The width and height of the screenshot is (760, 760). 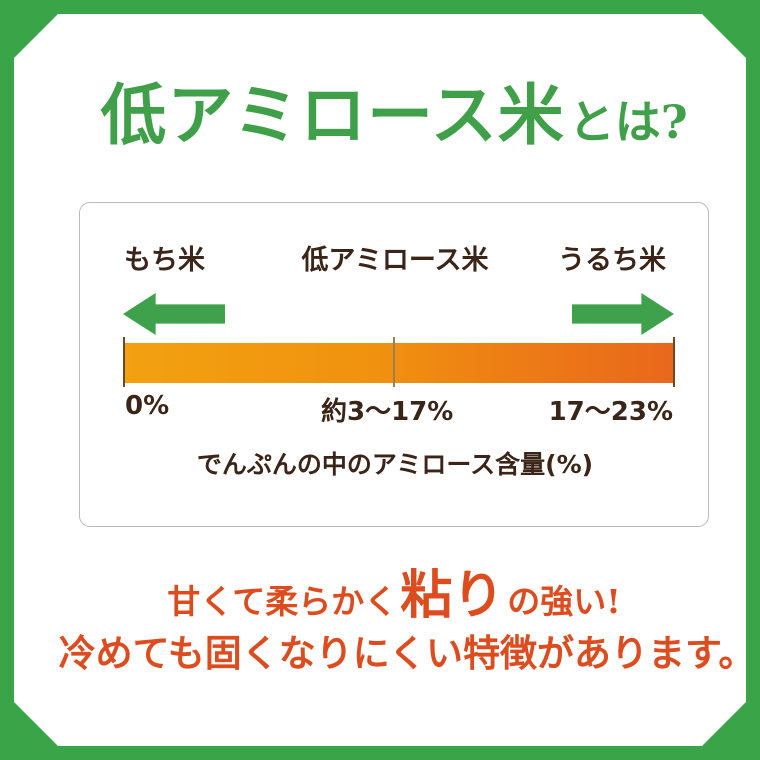 What do you see at coordinates (674, 362) in the screenshot?
I see `scale-tick-end` at bounding box center [674, 362].